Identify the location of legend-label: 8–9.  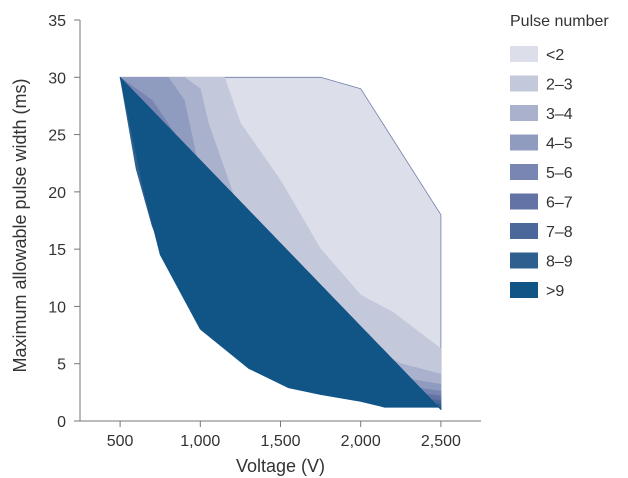
(559, 262).